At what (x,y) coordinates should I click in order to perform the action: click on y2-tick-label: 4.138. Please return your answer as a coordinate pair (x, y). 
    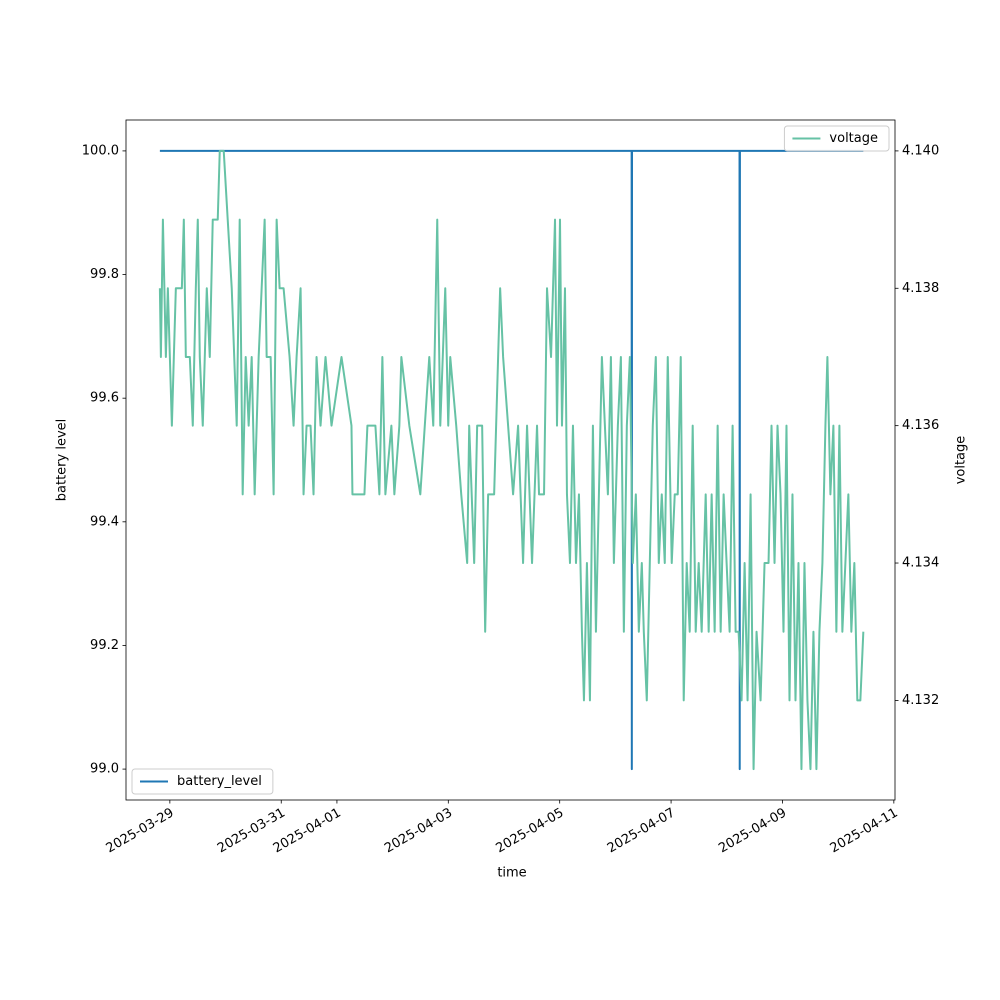
    Looking at the image, I should click on (920, 288).